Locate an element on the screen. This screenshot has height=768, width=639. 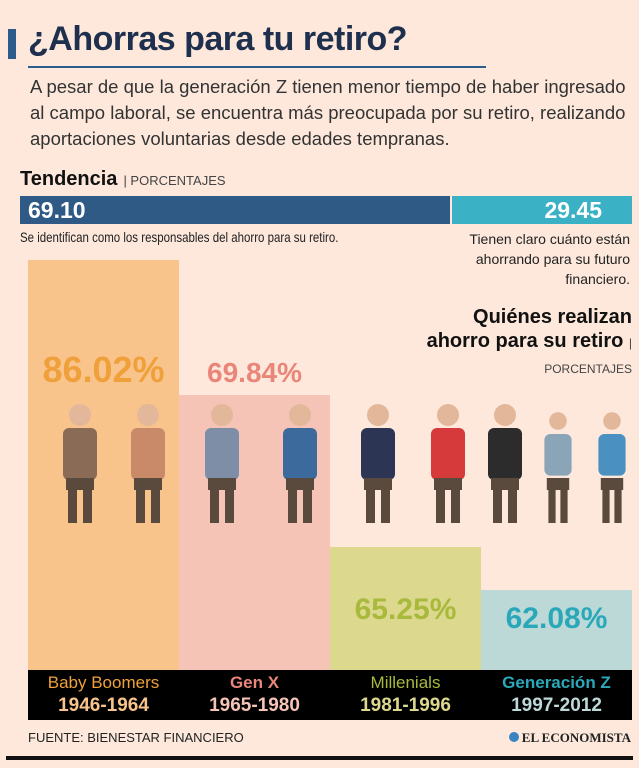
generation-label: Millenials 1981-1996 is located at coordinates (405, 695).